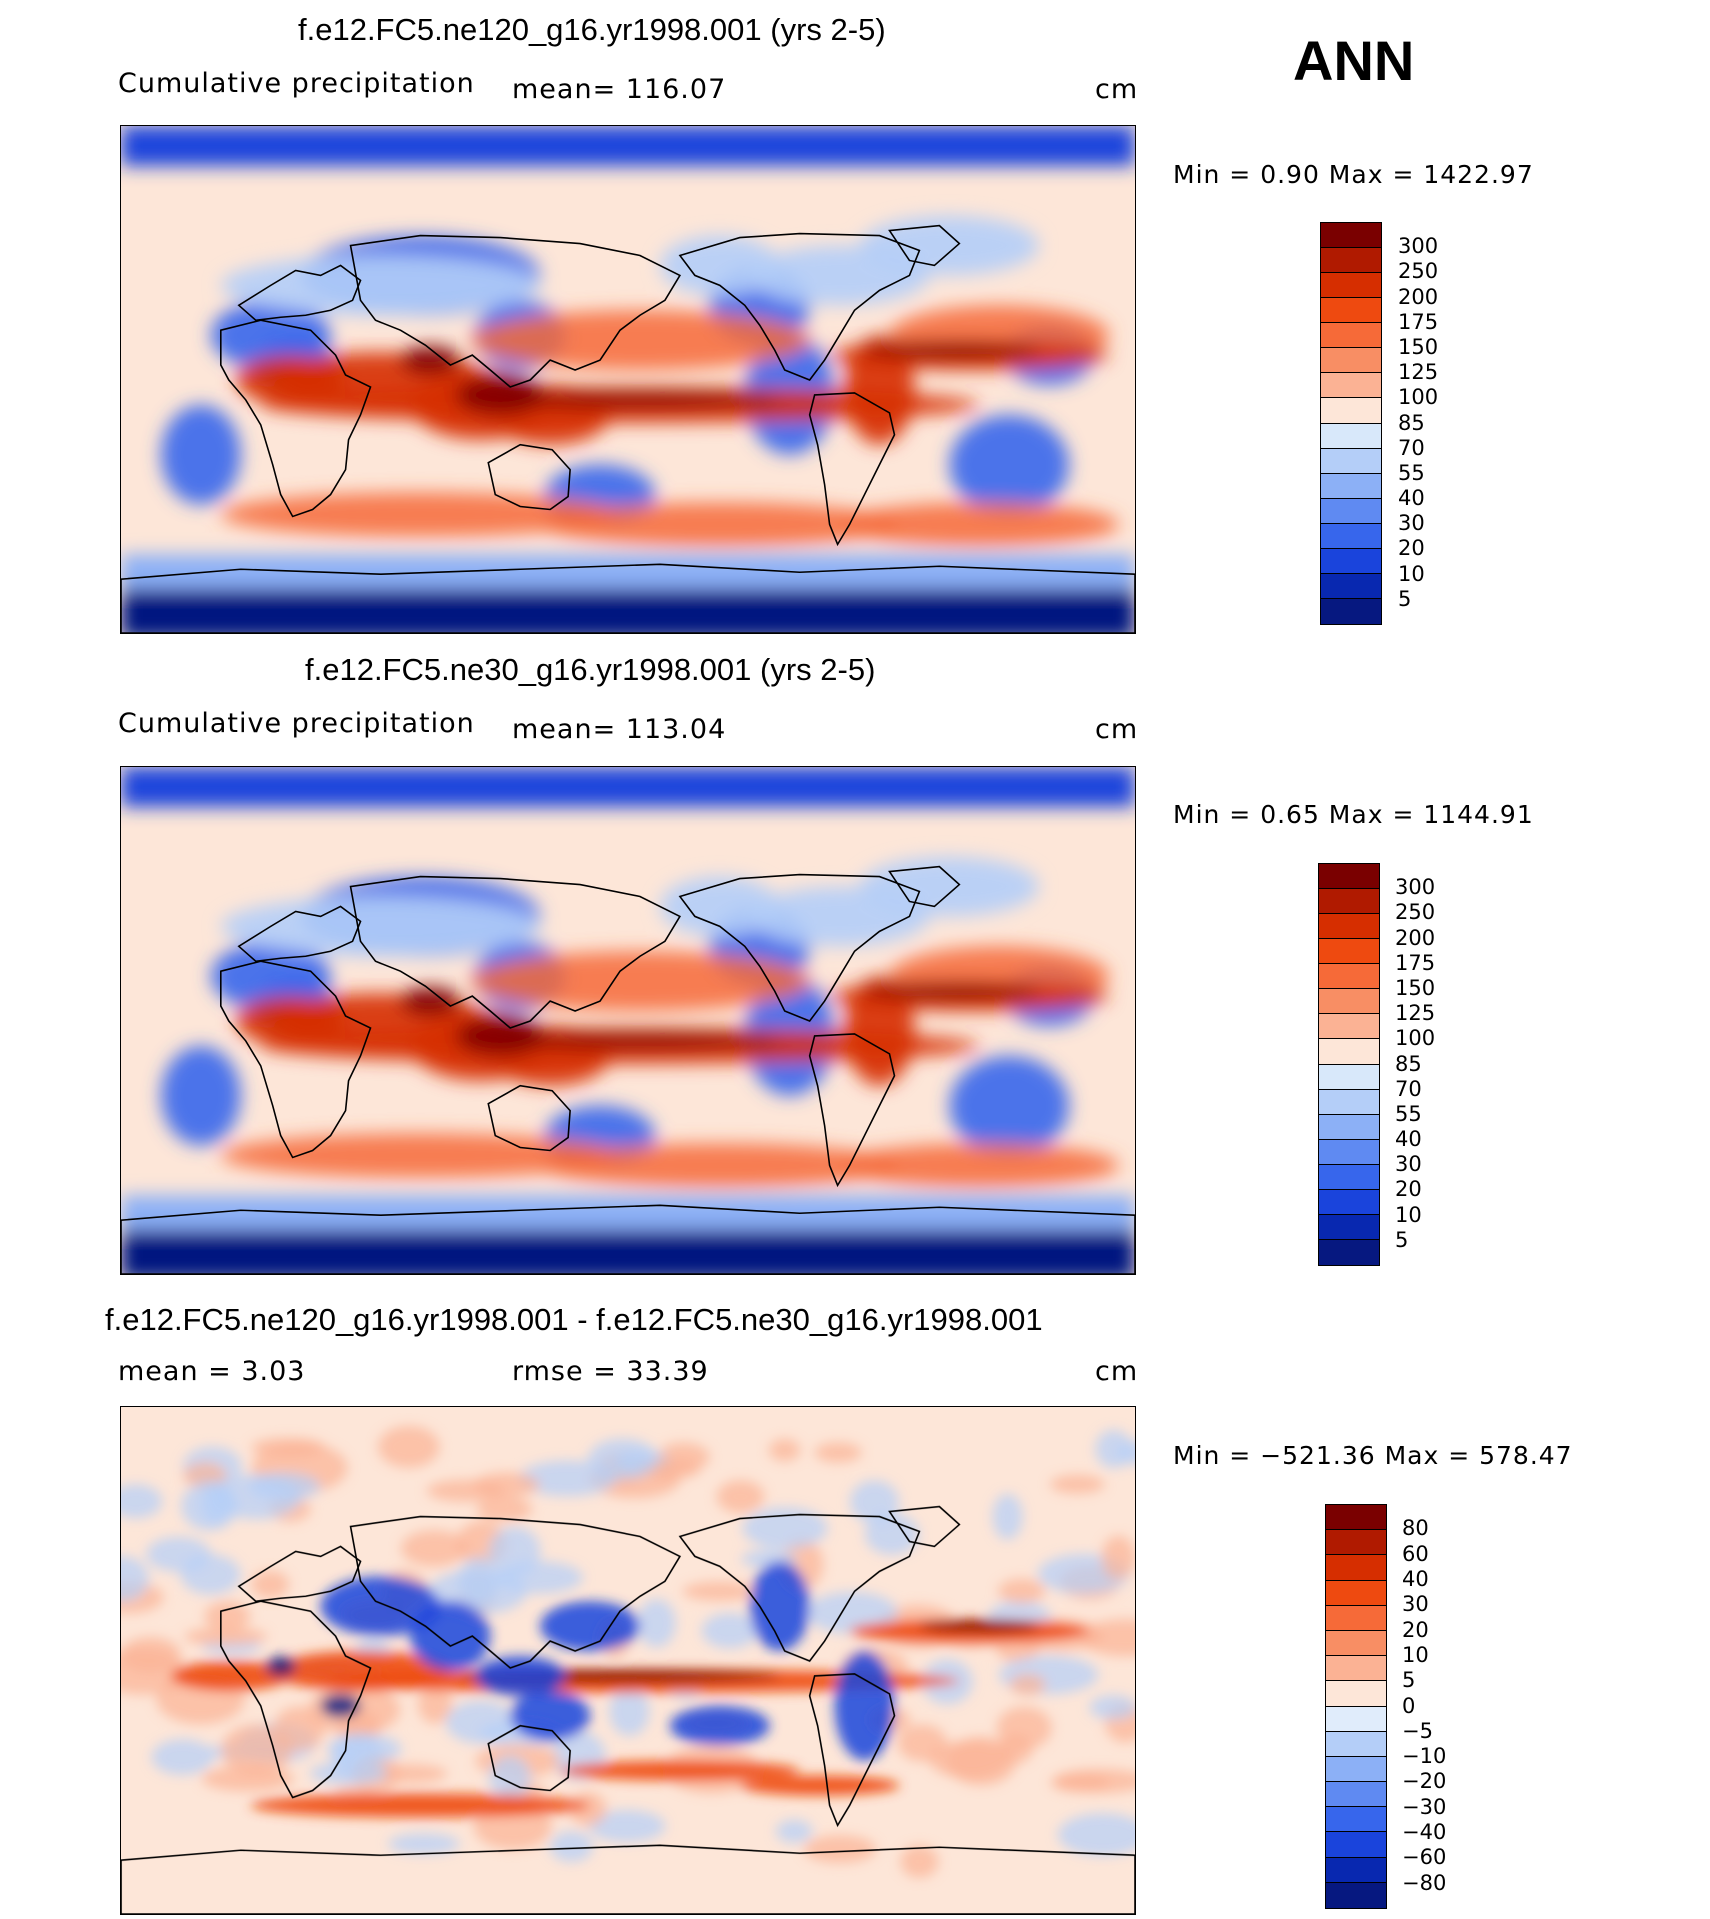  Describe the element at coordinates (1409, 1705) in the screenshot. I see `colorbar-tick-label: 0` at that location.